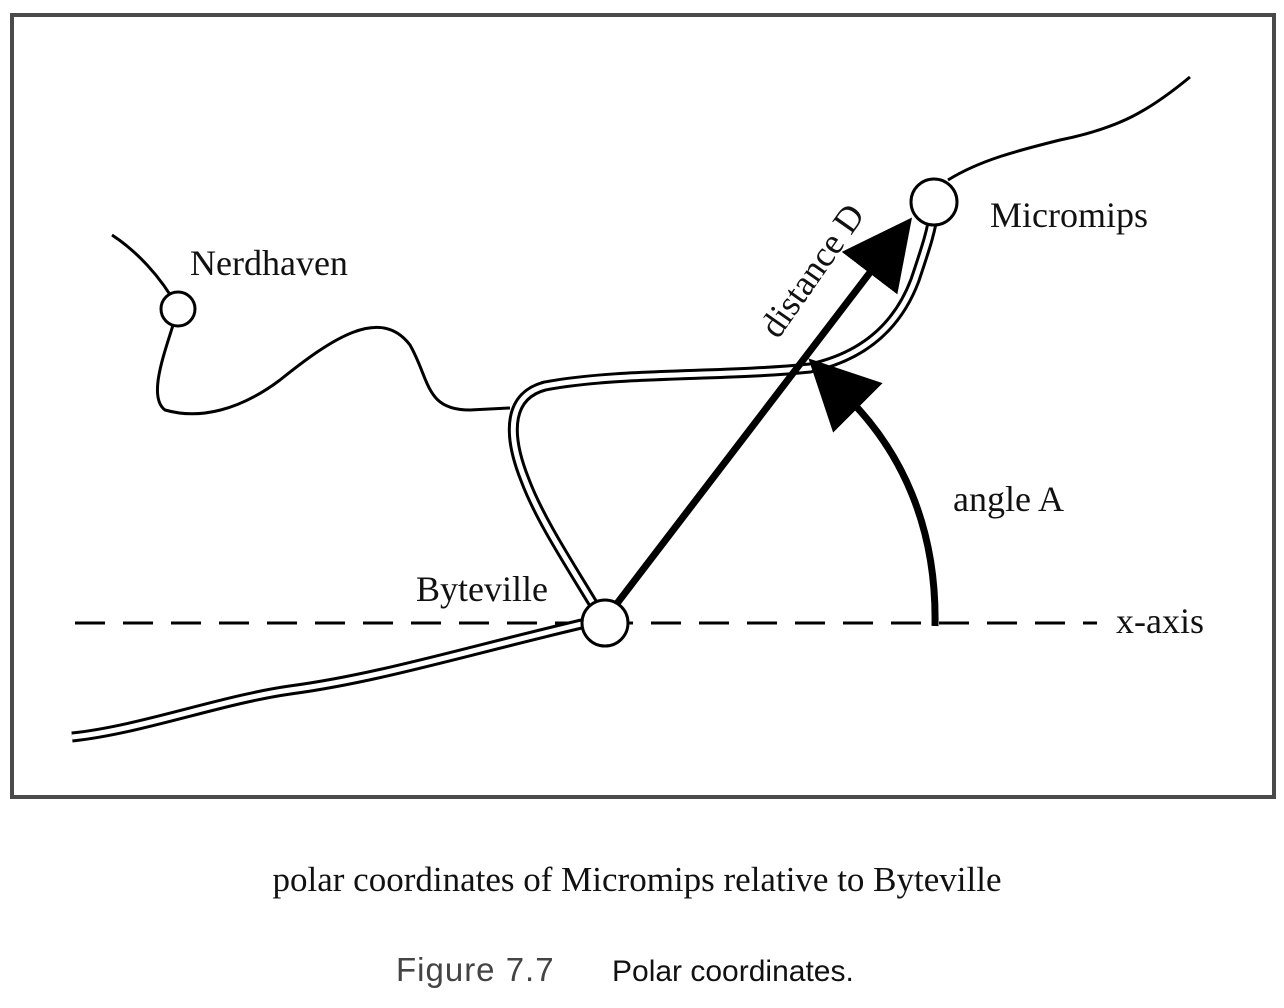  What do you see at coordinates (331, 679) in the screenshot?
I see `highway-southwest` at bounding box center [331, 679].